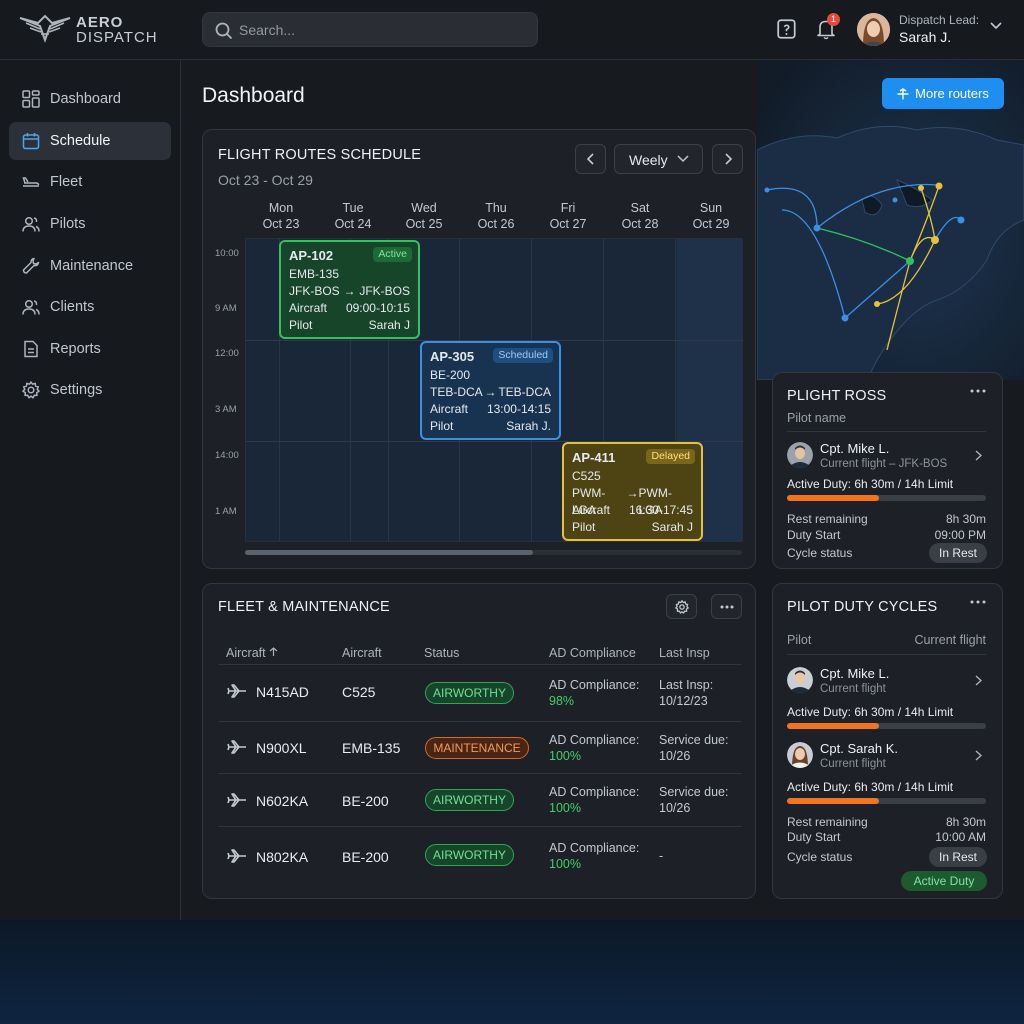 The height and width of the screenshot is (1024, 1024). I want to click on wrench-icon, so click(31, 265).